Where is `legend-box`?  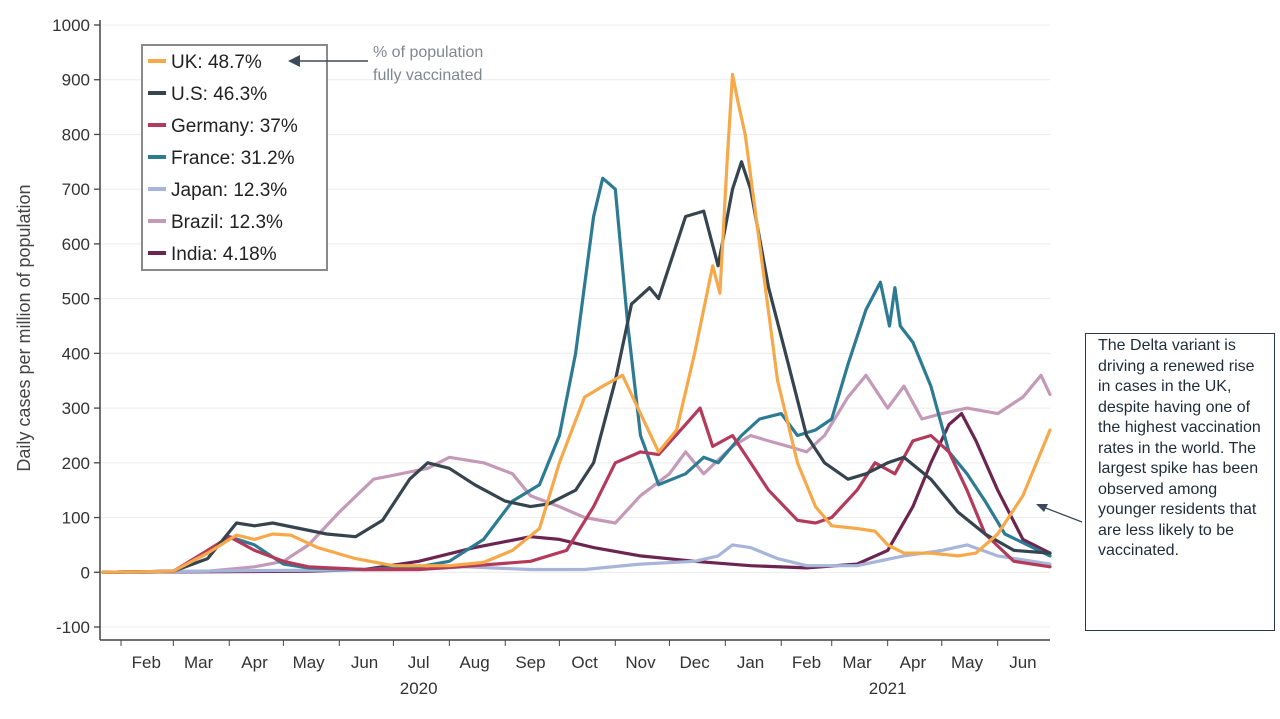 legend-box is located at coordinates (234, 157).